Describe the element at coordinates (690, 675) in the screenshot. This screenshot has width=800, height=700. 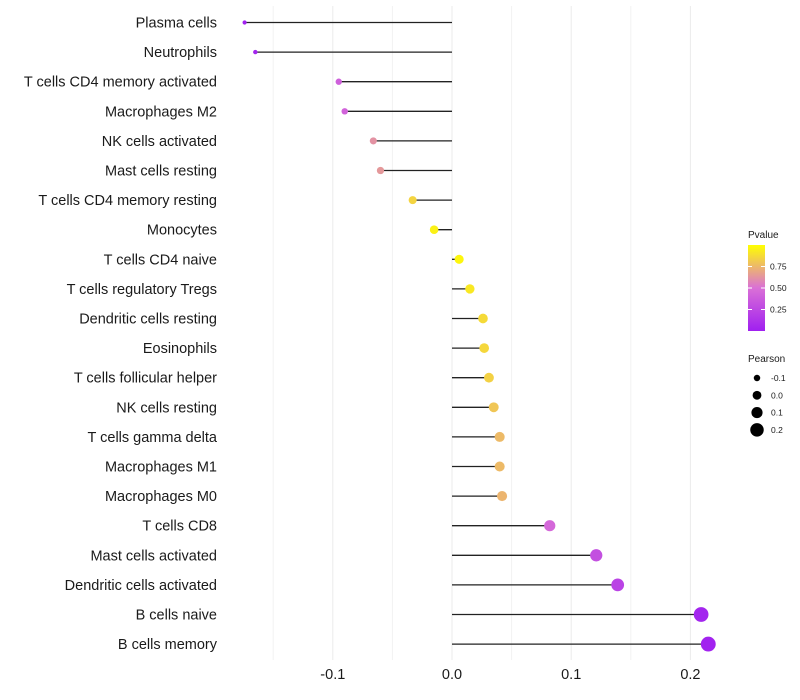
I see `x-tick-label: 0.2` at that location.